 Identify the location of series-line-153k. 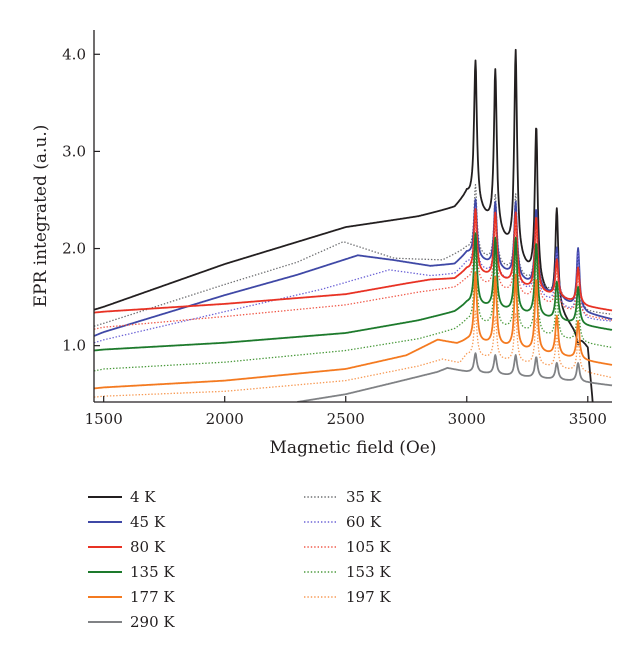
(353, 312).